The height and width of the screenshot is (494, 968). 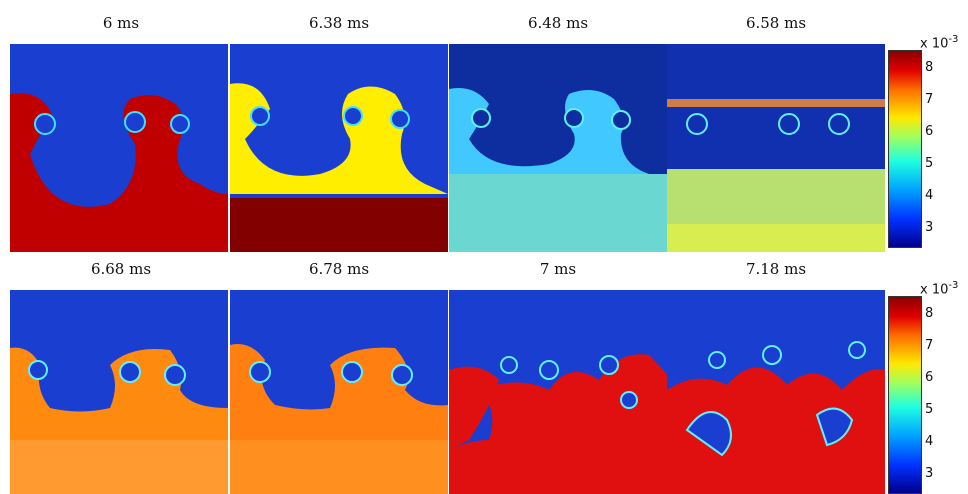 What do you see at coordinates (776, 269) in the screenshot?
I see `panel-title-8: 7.18 ms` at bounding box center [776, 269].